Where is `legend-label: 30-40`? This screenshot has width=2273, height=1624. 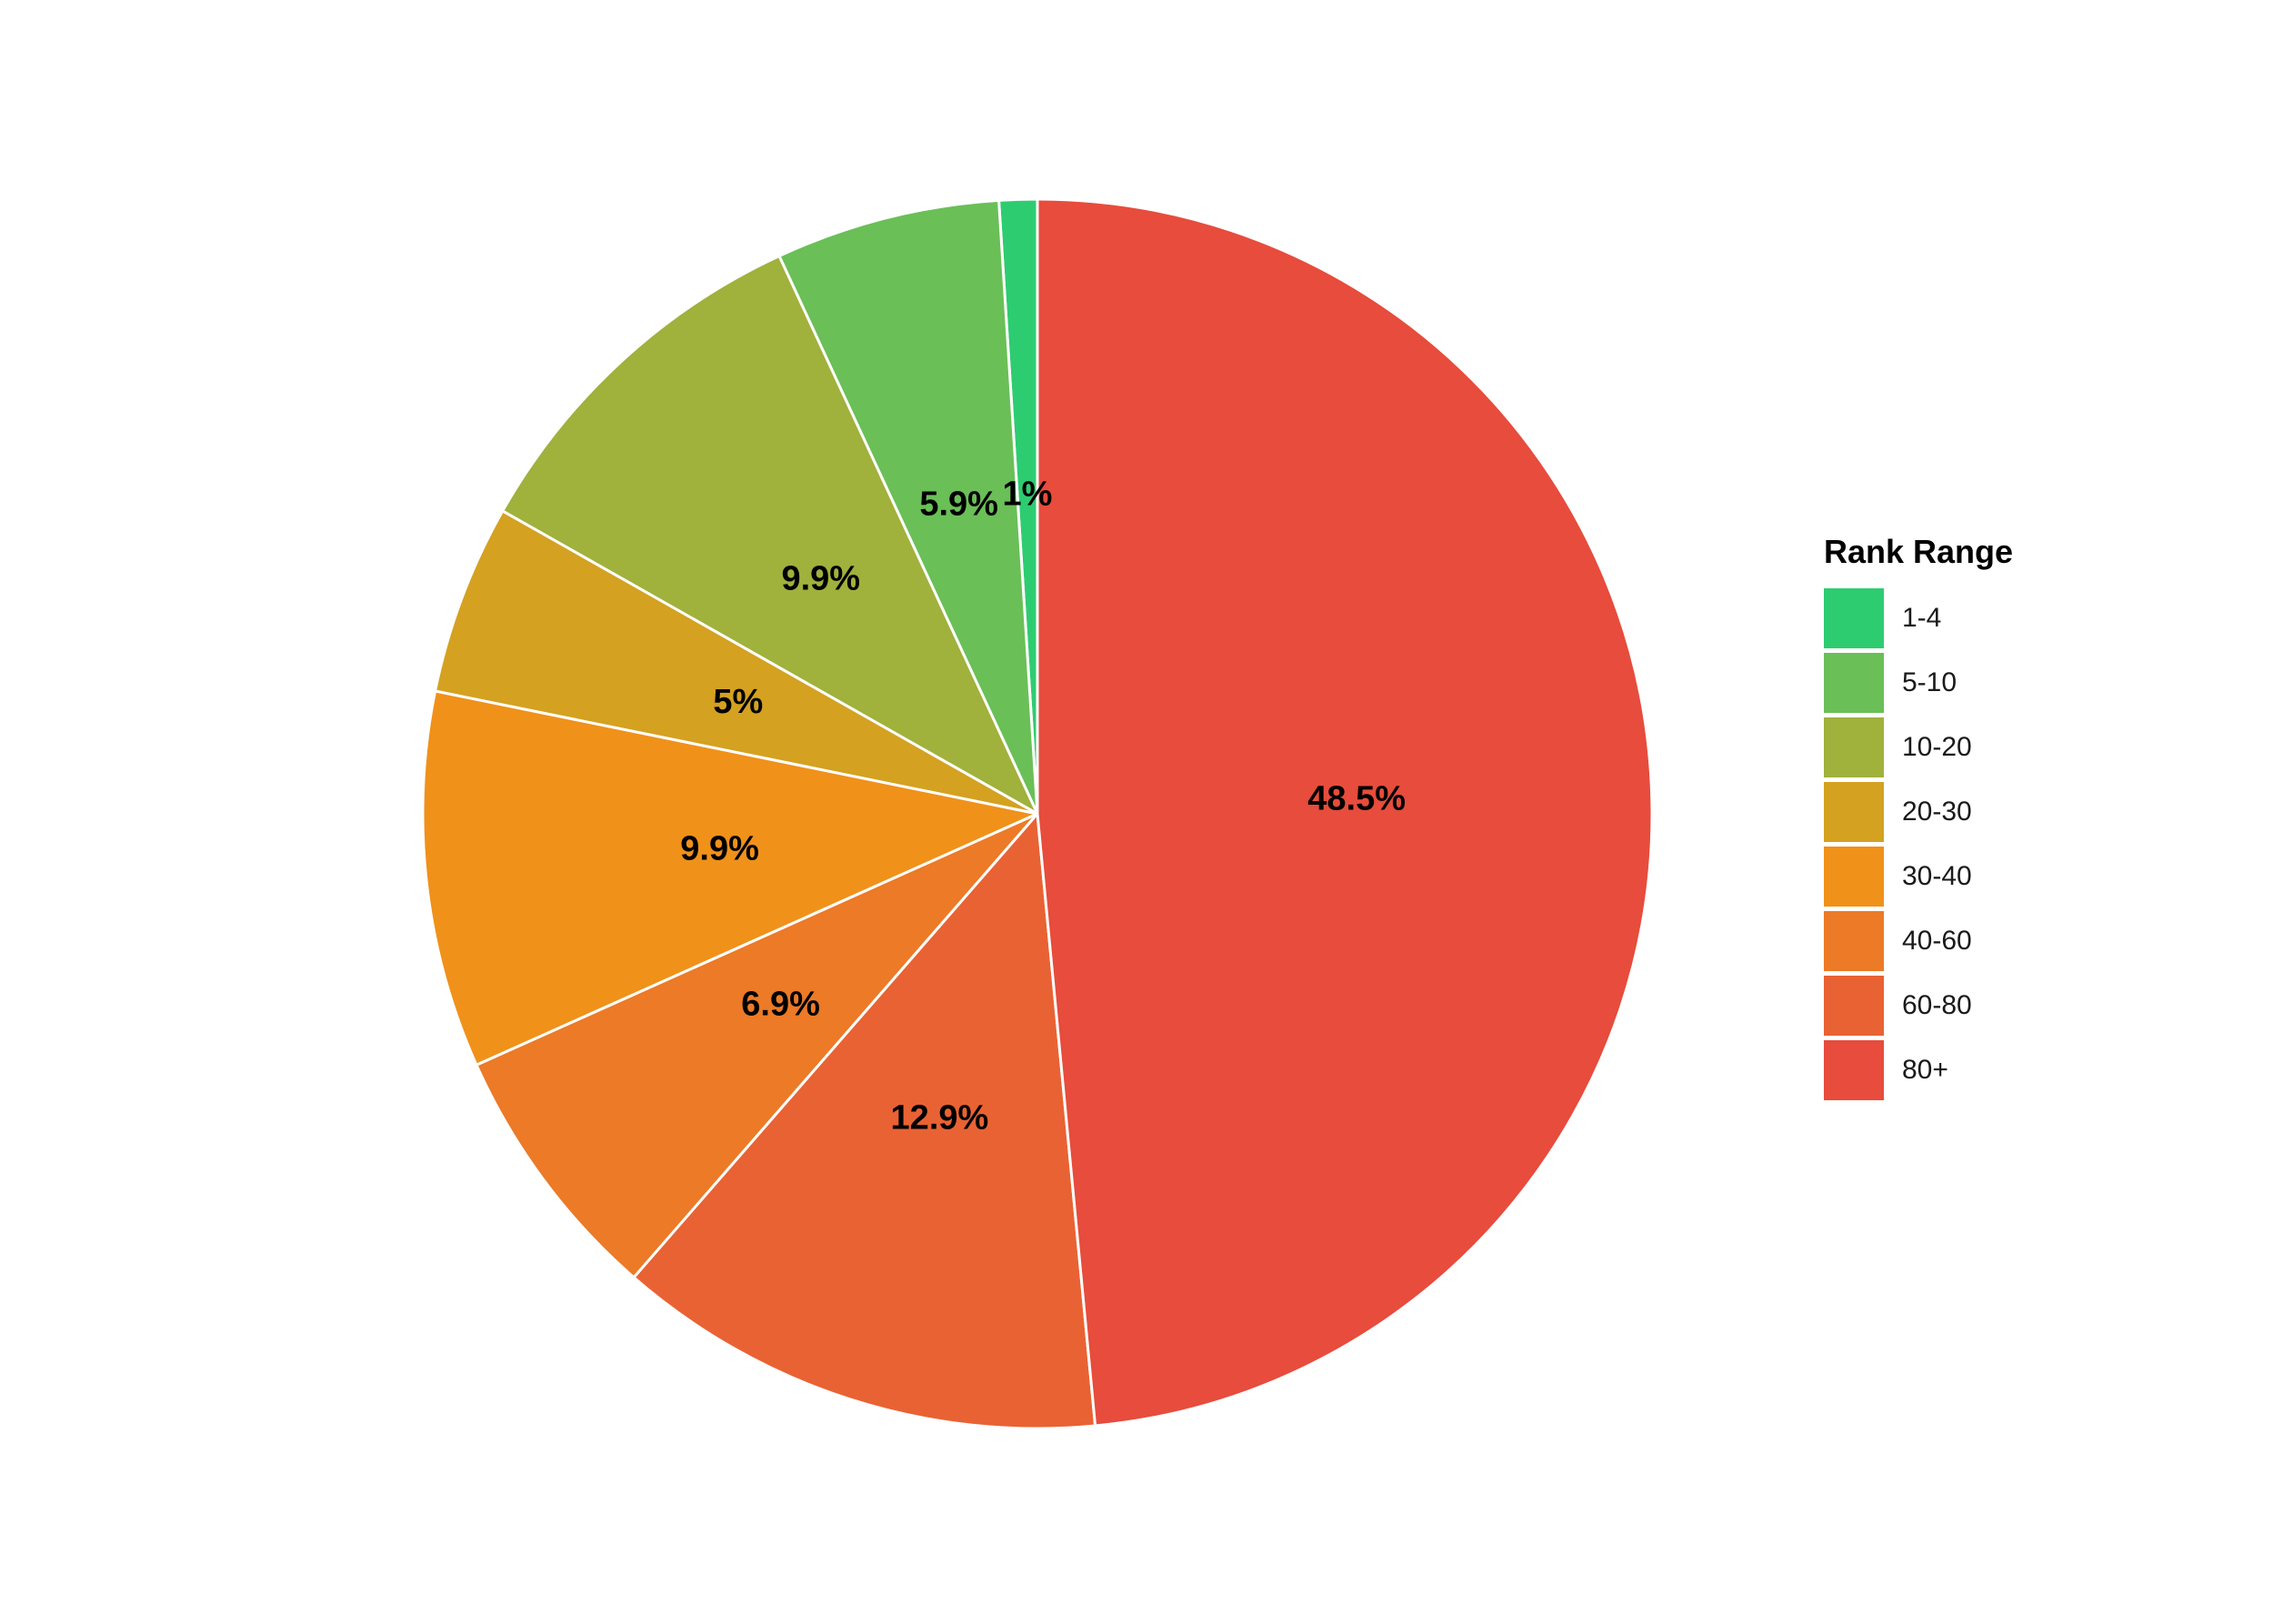
legend-label: 30-40 is located at coordinates (1937, 875).